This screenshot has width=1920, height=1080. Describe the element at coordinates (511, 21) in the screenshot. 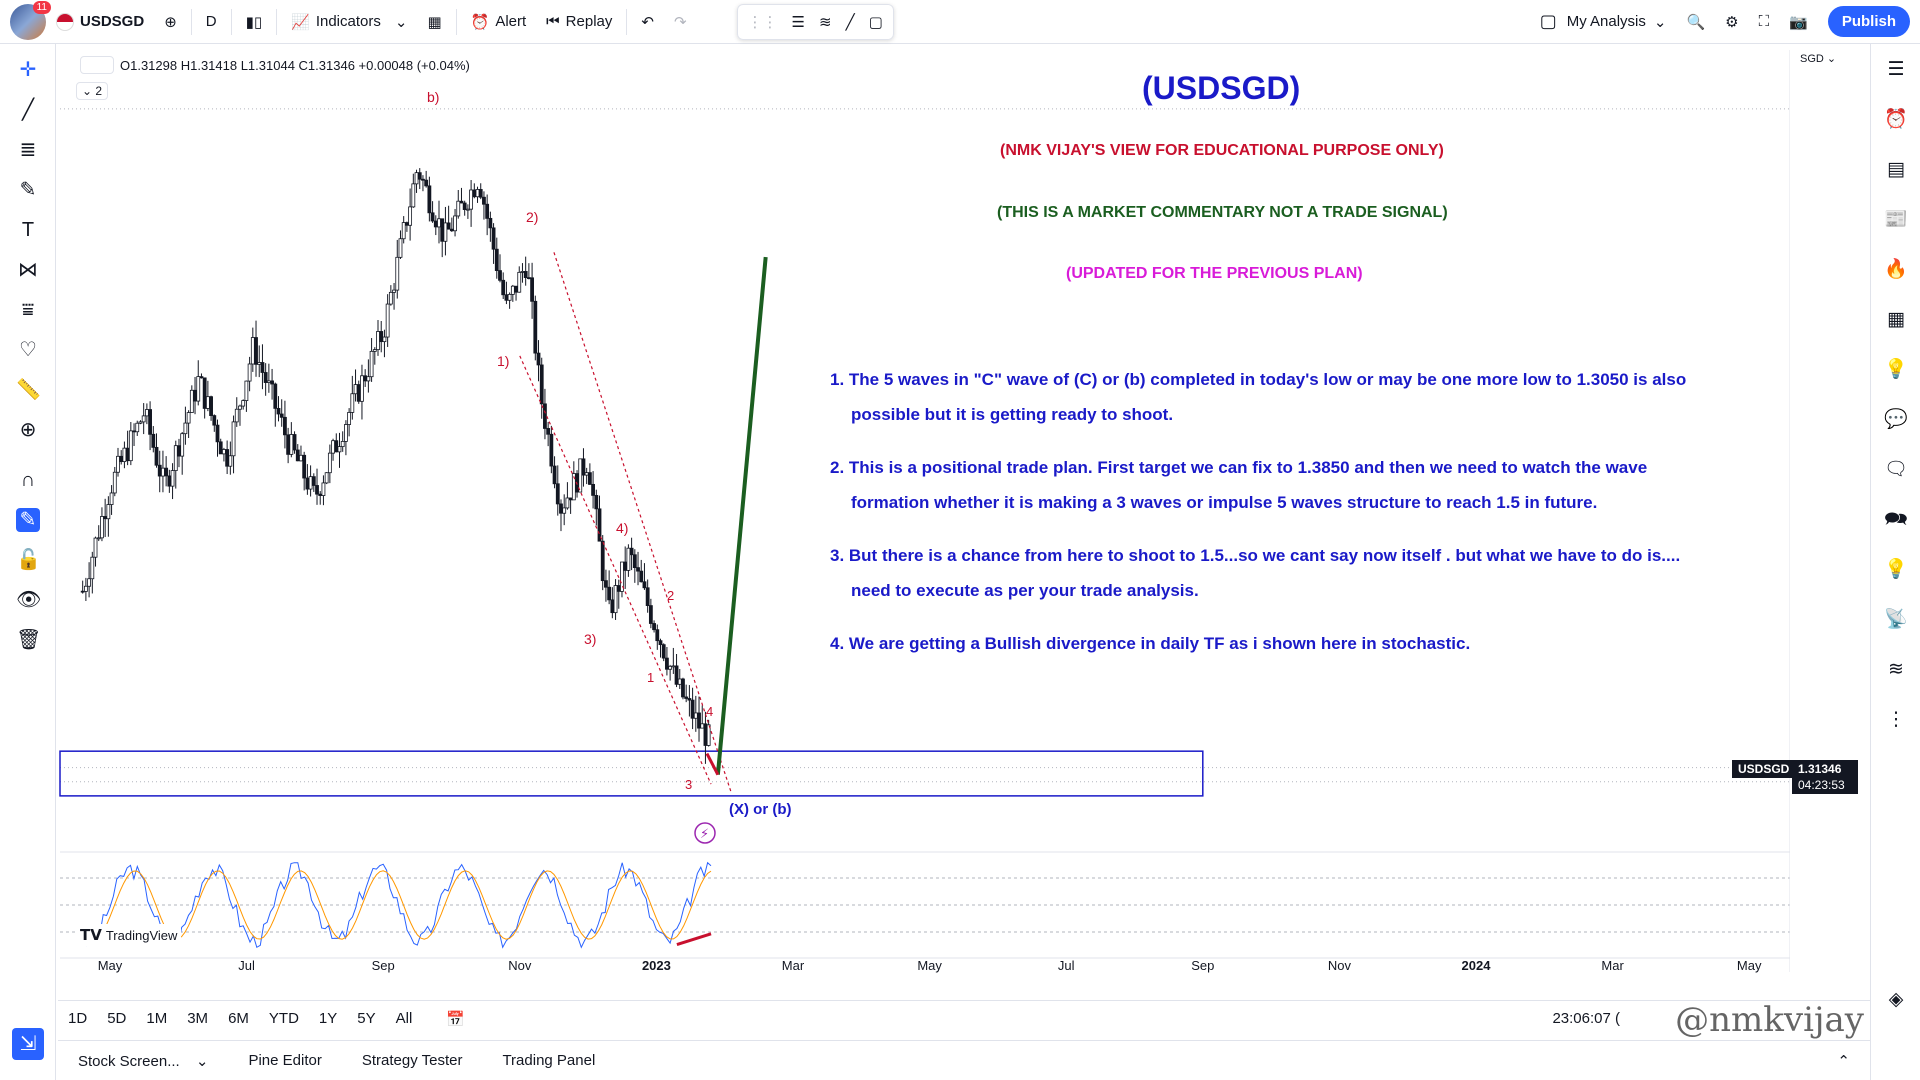

I see `alert-label: Alert` at that location.